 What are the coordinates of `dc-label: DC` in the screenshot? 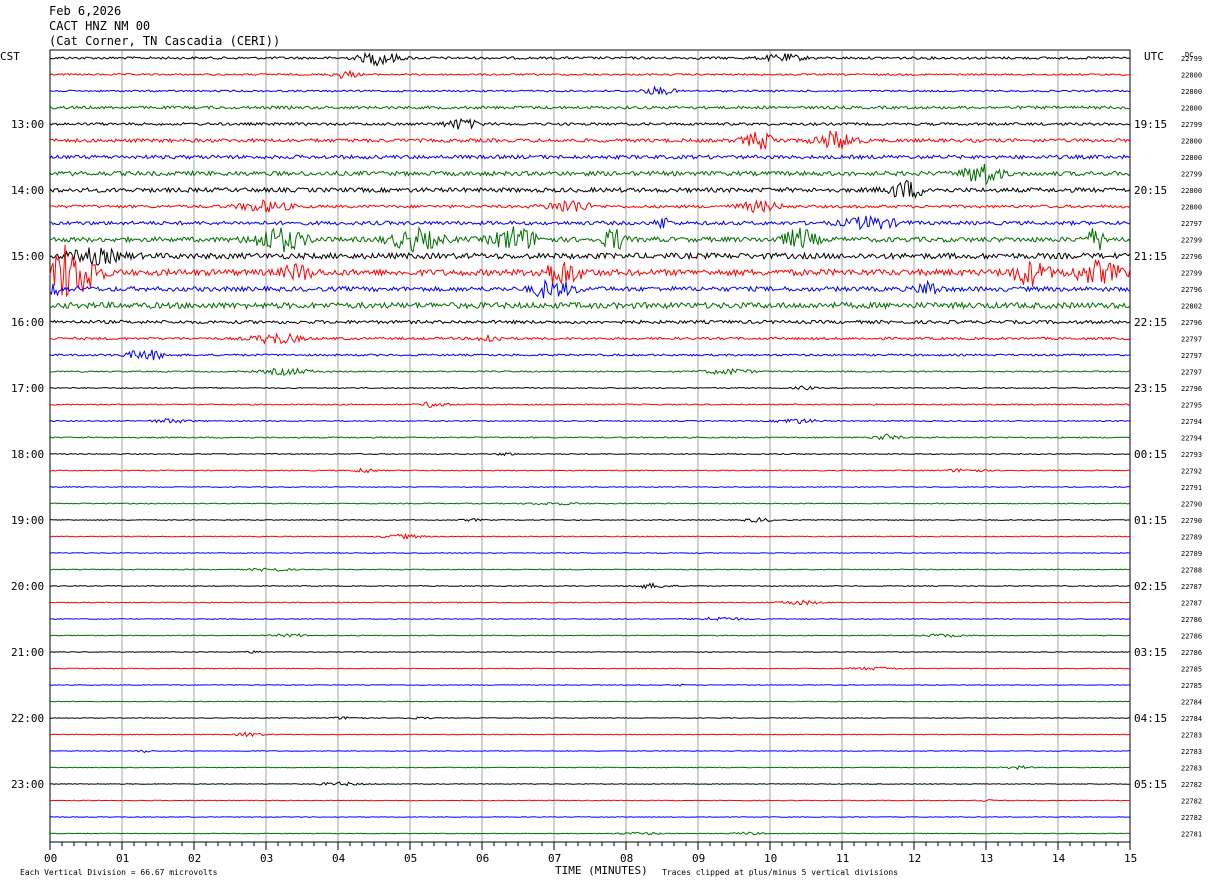 It's located at (1189, 55).